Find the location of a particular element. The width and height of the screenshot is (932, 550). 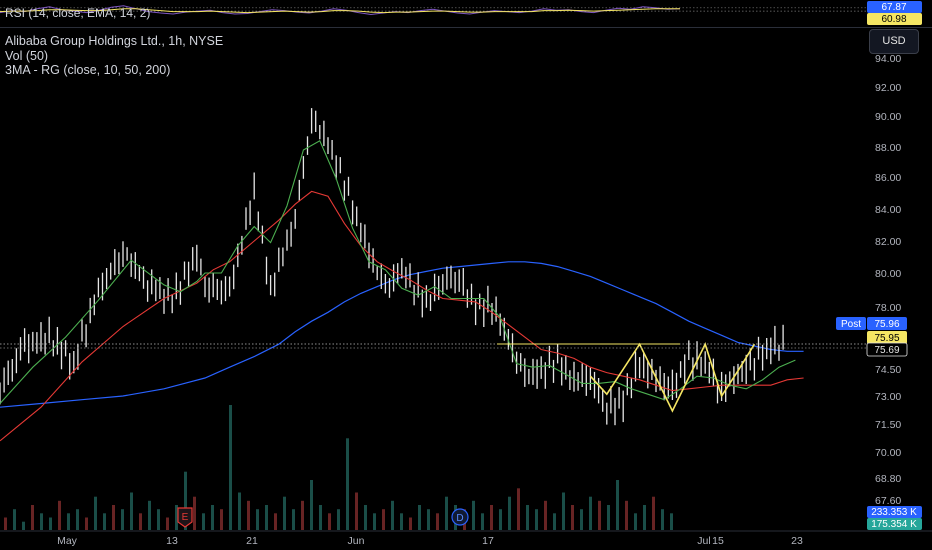

x-tick-label: May is located at coordinates (67, 541).